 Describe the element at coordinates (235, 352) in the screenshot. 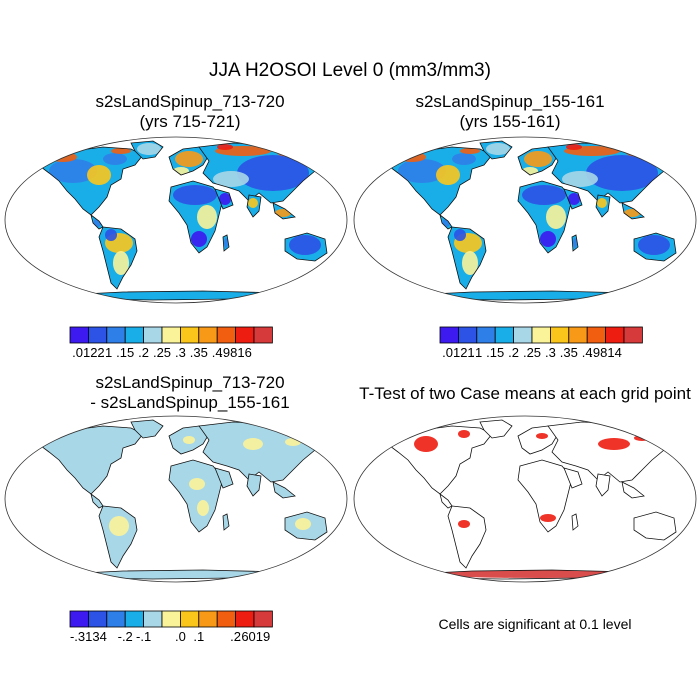

I see `colorbar-tick-label: .9816` at that location.